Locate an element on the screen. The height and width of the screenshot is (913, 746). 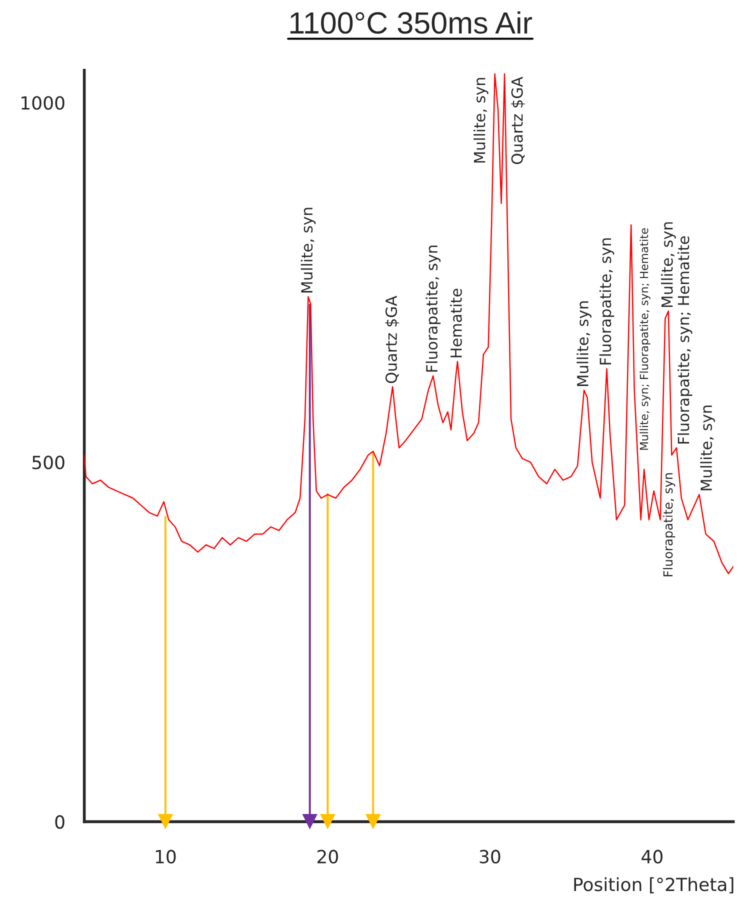
y-tick-label: 0 is located at coordinates (59, 822).